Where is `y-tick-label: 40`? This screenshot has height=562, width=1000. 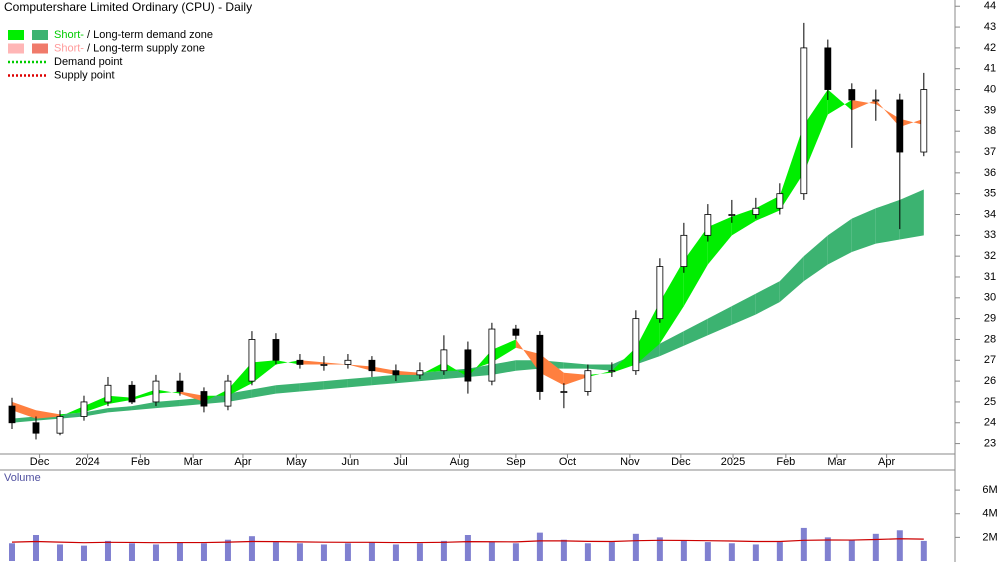 y-tick-label: 40 is located at coordinates (990, 89).